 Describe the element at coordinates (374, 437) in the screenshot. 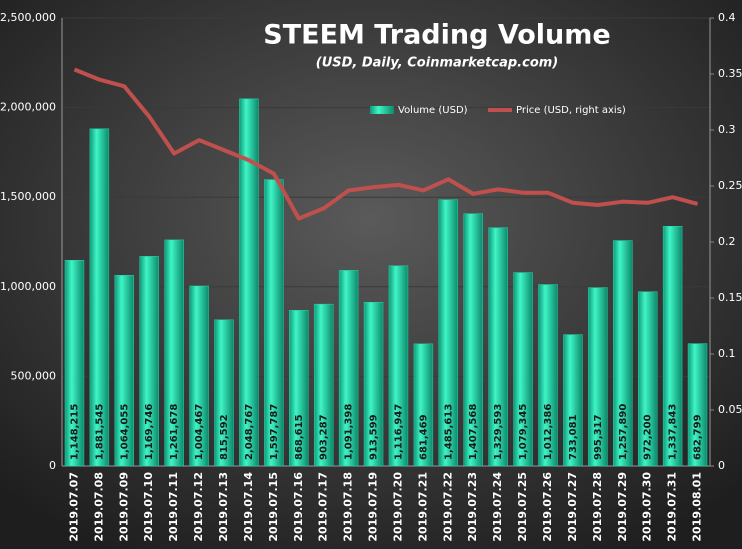

I see `value-label: 913,599` at that location.